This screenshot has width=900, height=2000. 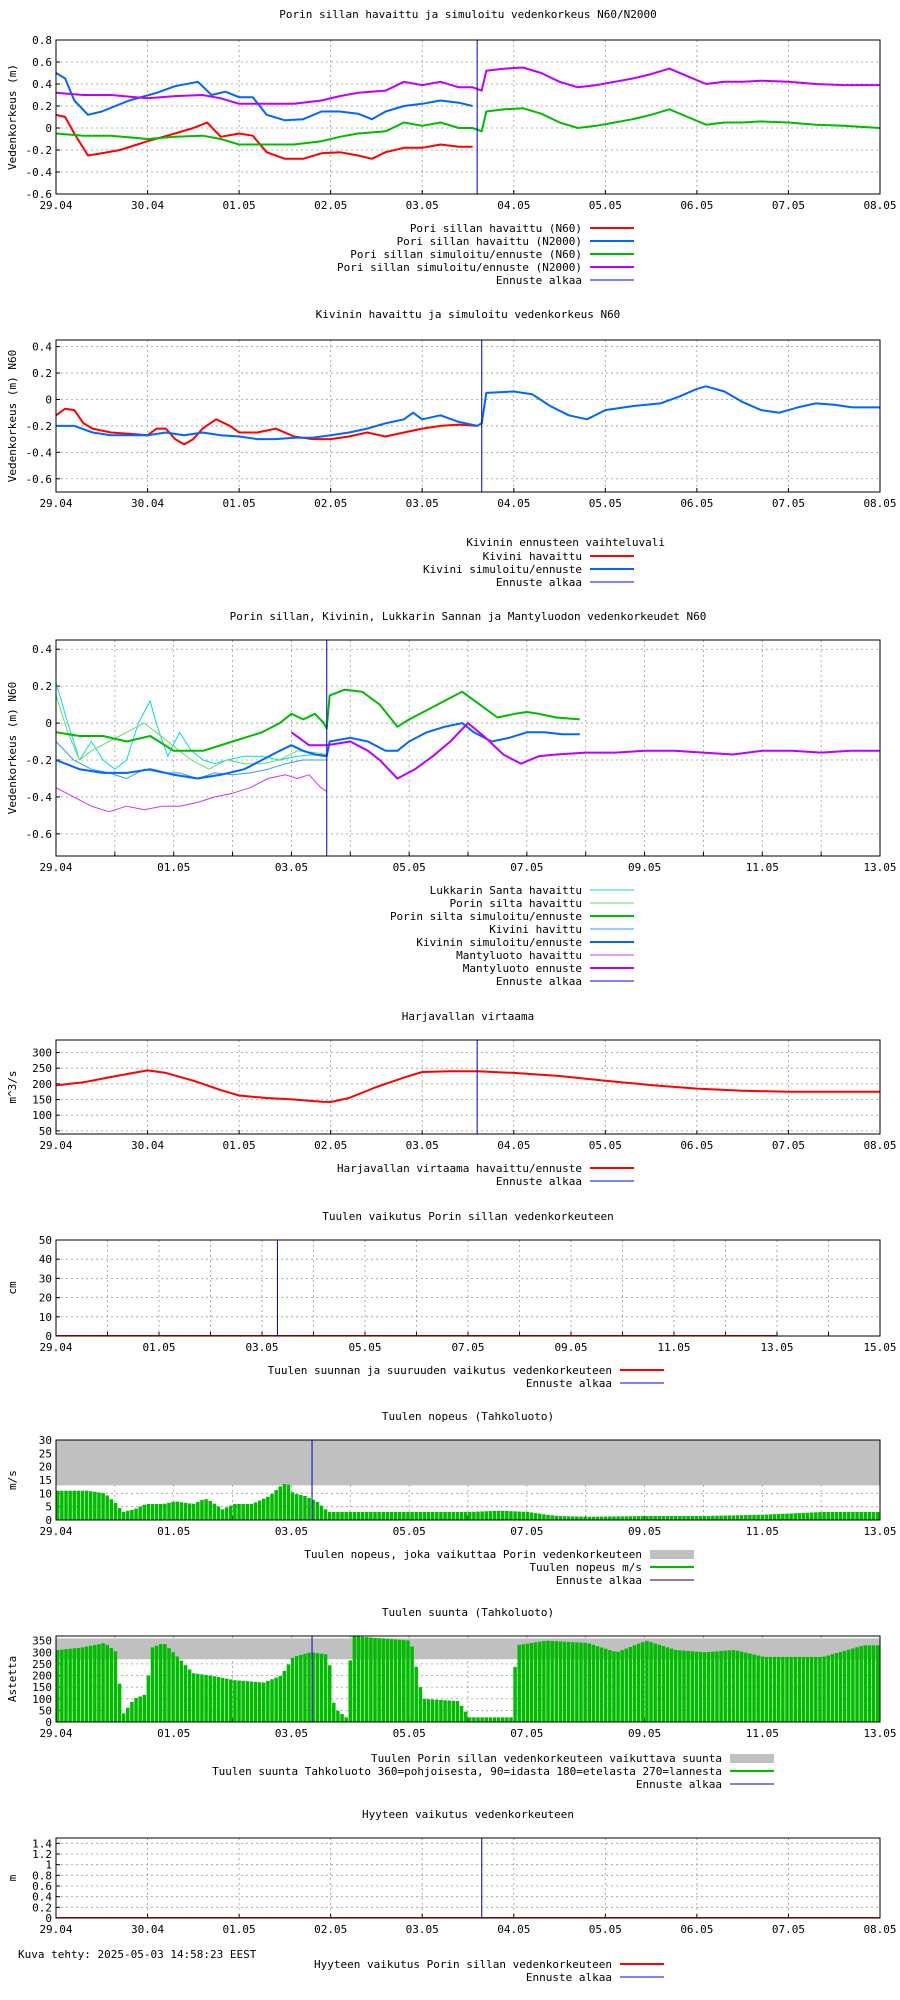 What do you see at coordinates (468, 1463) in the screenshot?
I see `band-tuulen-nopeus-joka-vaikuttaa-p` at bounding box center [468, 1463].